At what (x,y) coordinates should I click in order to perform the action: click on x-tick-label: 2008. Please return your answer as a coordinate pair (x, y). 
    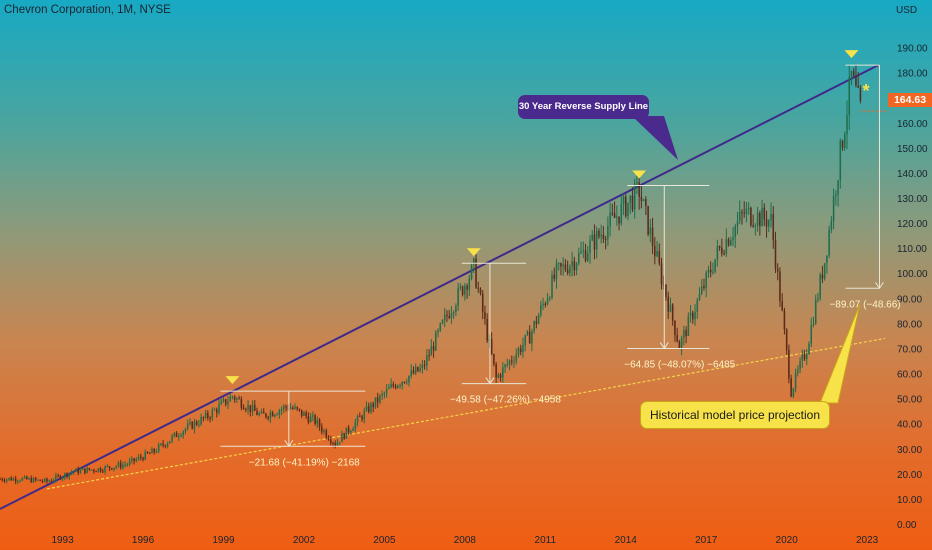
    Looking at the image, I should click on (465, 540).